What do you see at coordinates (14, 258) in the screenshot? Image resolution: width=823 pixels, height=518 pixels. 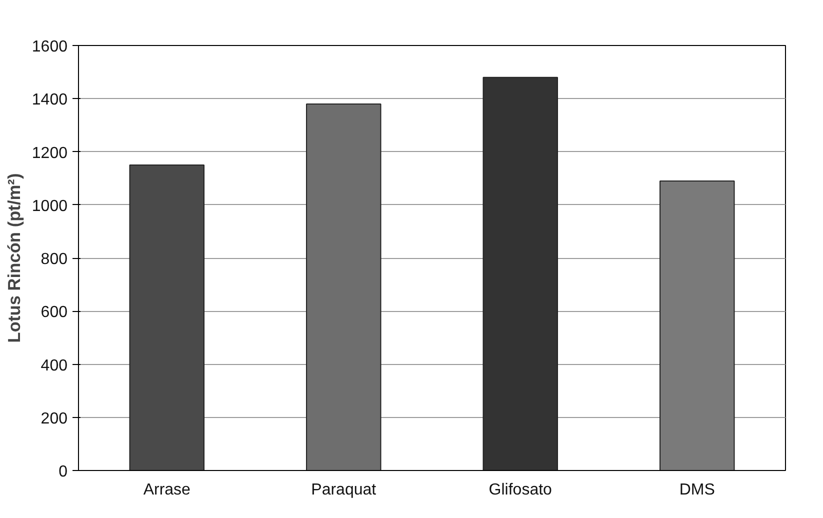 I see `y-axis-title: Lotus Rincón (pt/m²)` at bounding box center [14, 258].